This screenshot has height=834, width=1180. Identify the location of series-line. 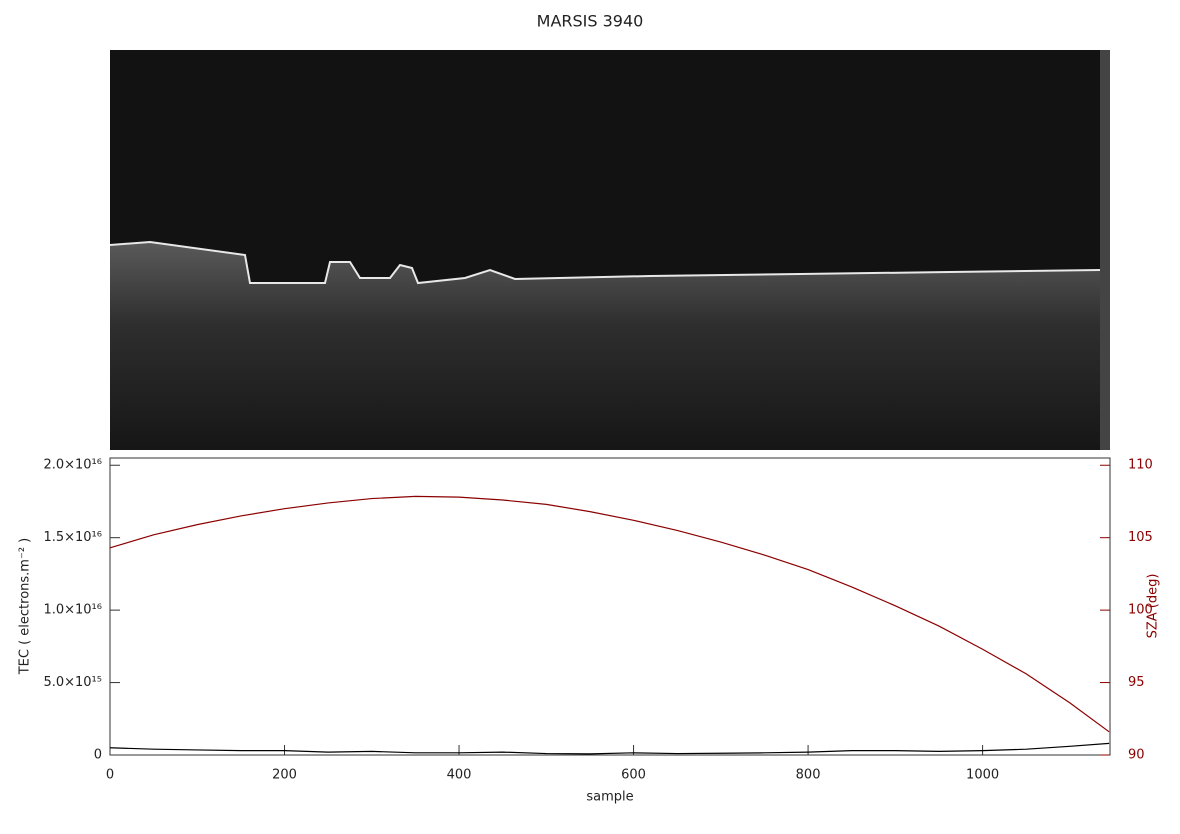
(609, 748).